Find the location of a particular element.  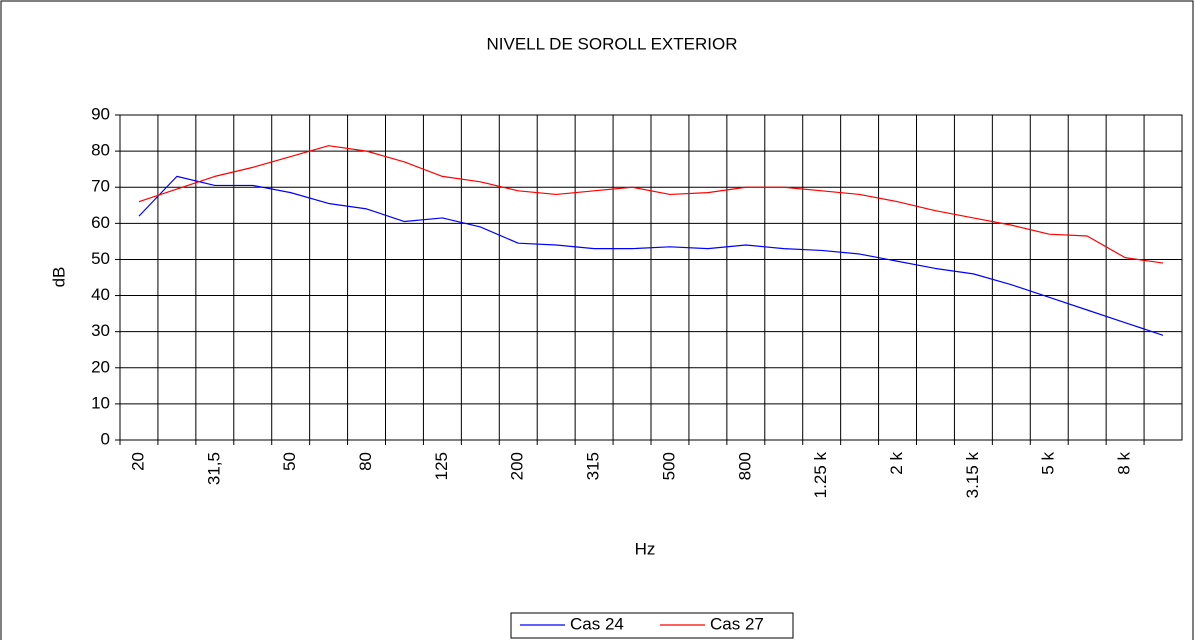

y-tick-label: 60 is located at coordinates (100, 222).